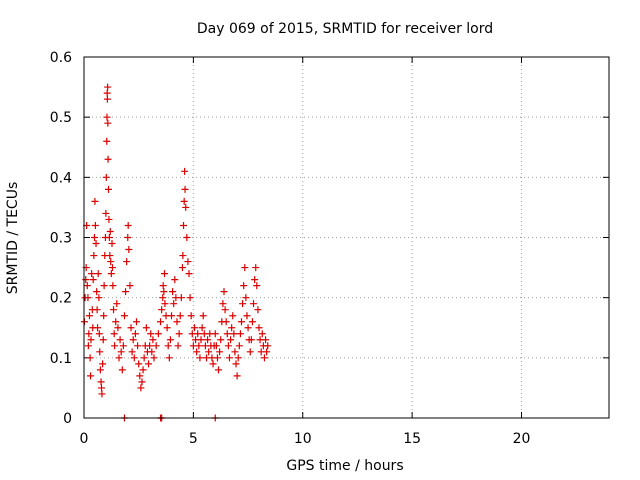 Image resolution: width=640 pixels, height=480 pixels. Describe the element at coordinates (412, 439) in the screenshot. I see `x-tick-label: 15` at that location.